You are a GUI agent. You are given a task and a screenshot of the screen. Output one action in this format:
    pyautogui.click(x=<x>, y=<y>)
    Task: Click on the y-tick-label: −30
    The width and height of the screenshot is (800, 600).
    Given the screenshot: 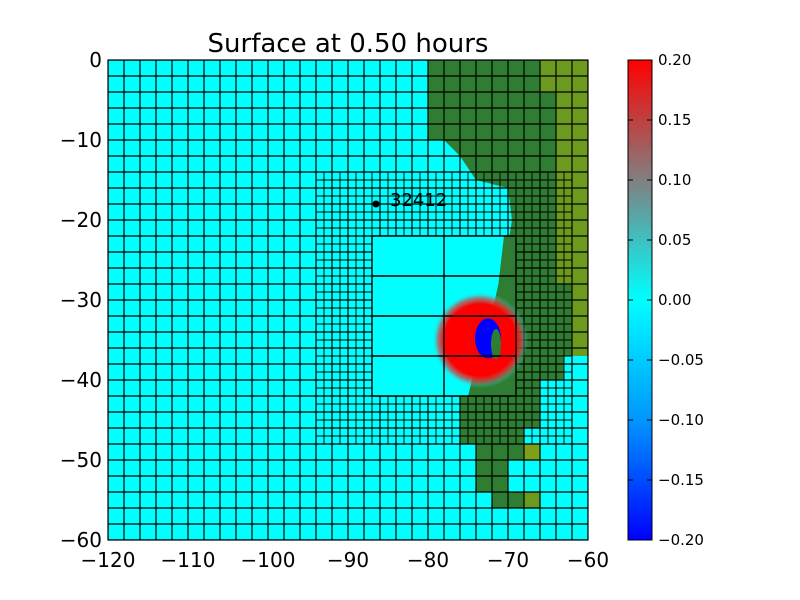 What is the action you would take?
    pyautogui.click(x=81, y=300)
    